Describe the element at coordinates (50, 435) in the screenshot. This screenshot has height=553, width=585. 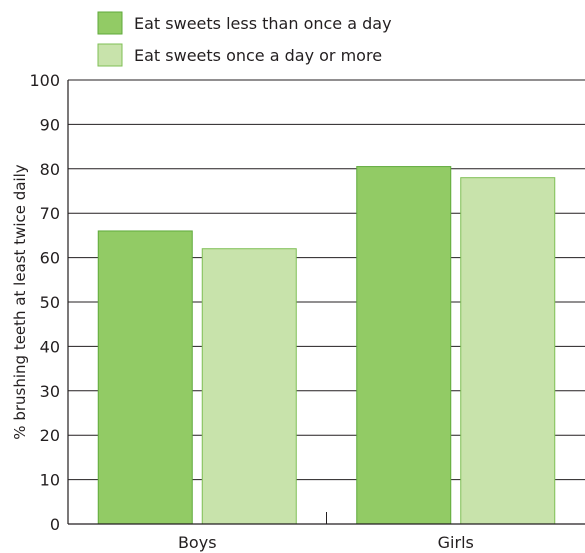
I see `y-tick-20: 20` at that location.